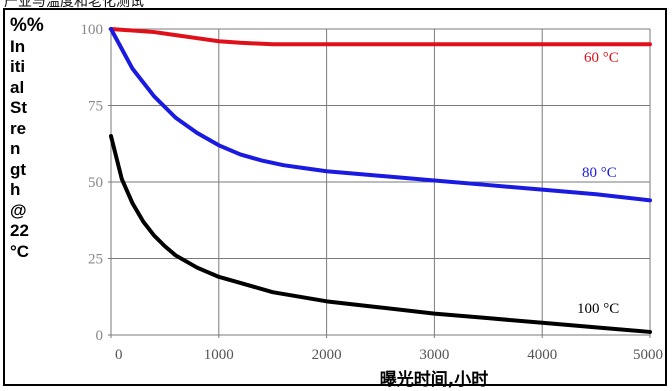  I want to click on x-tick-label: 2000, so click(327, 355).